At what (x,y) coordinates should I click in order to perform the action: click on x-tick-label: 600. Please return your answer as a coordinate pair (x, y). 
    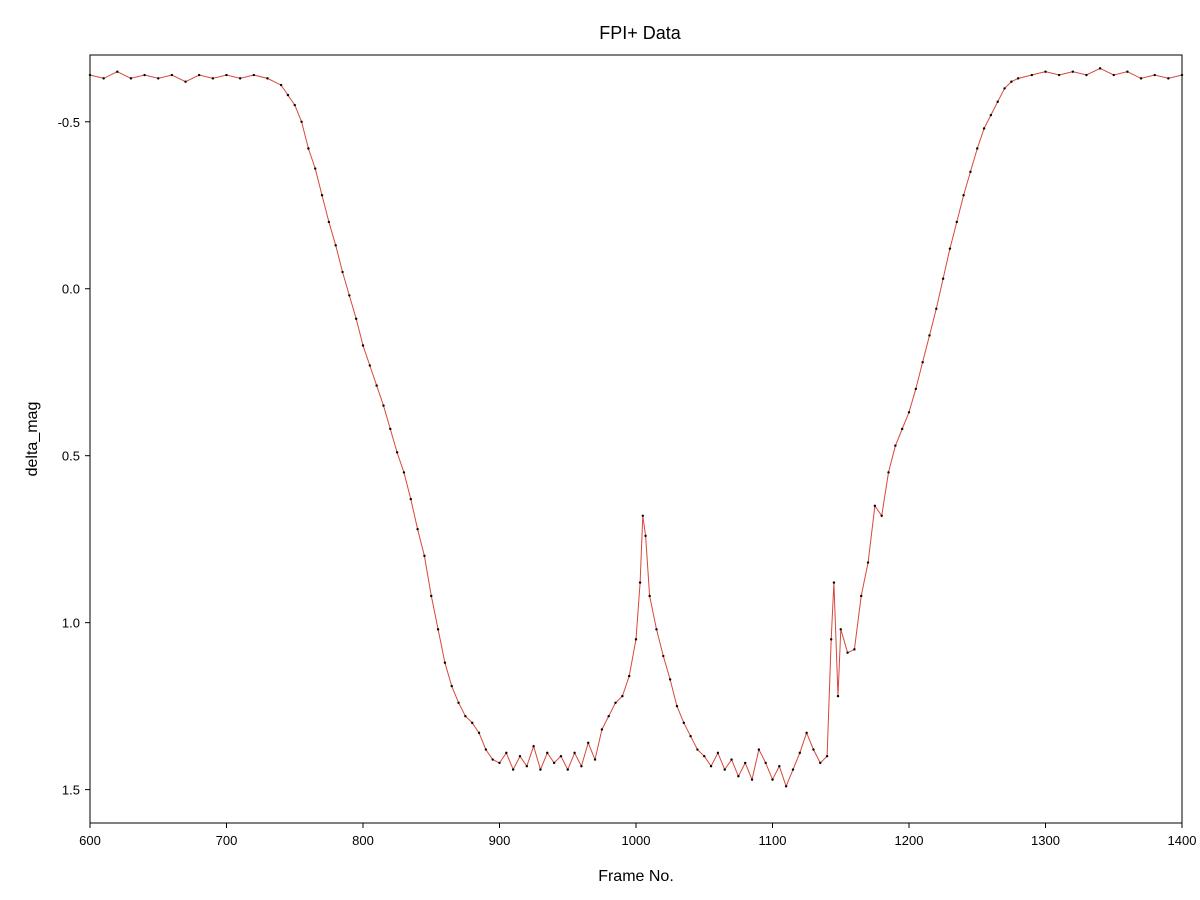
    Looking at the image, I should click on (90, 840).